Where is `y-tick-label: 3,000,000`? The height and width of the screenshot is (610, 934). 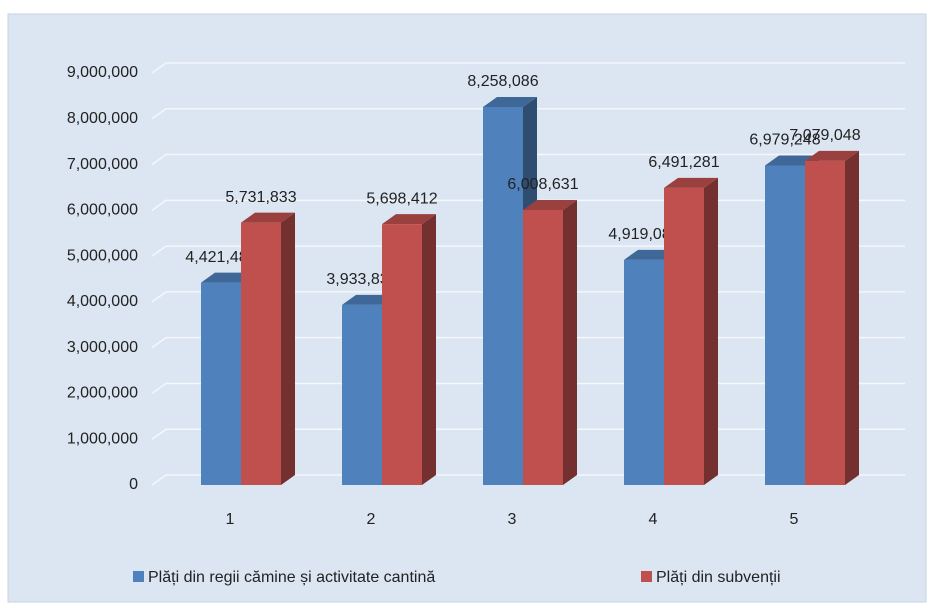
y-tick-label: 3,000,000 is located at coordinates (102, 347).